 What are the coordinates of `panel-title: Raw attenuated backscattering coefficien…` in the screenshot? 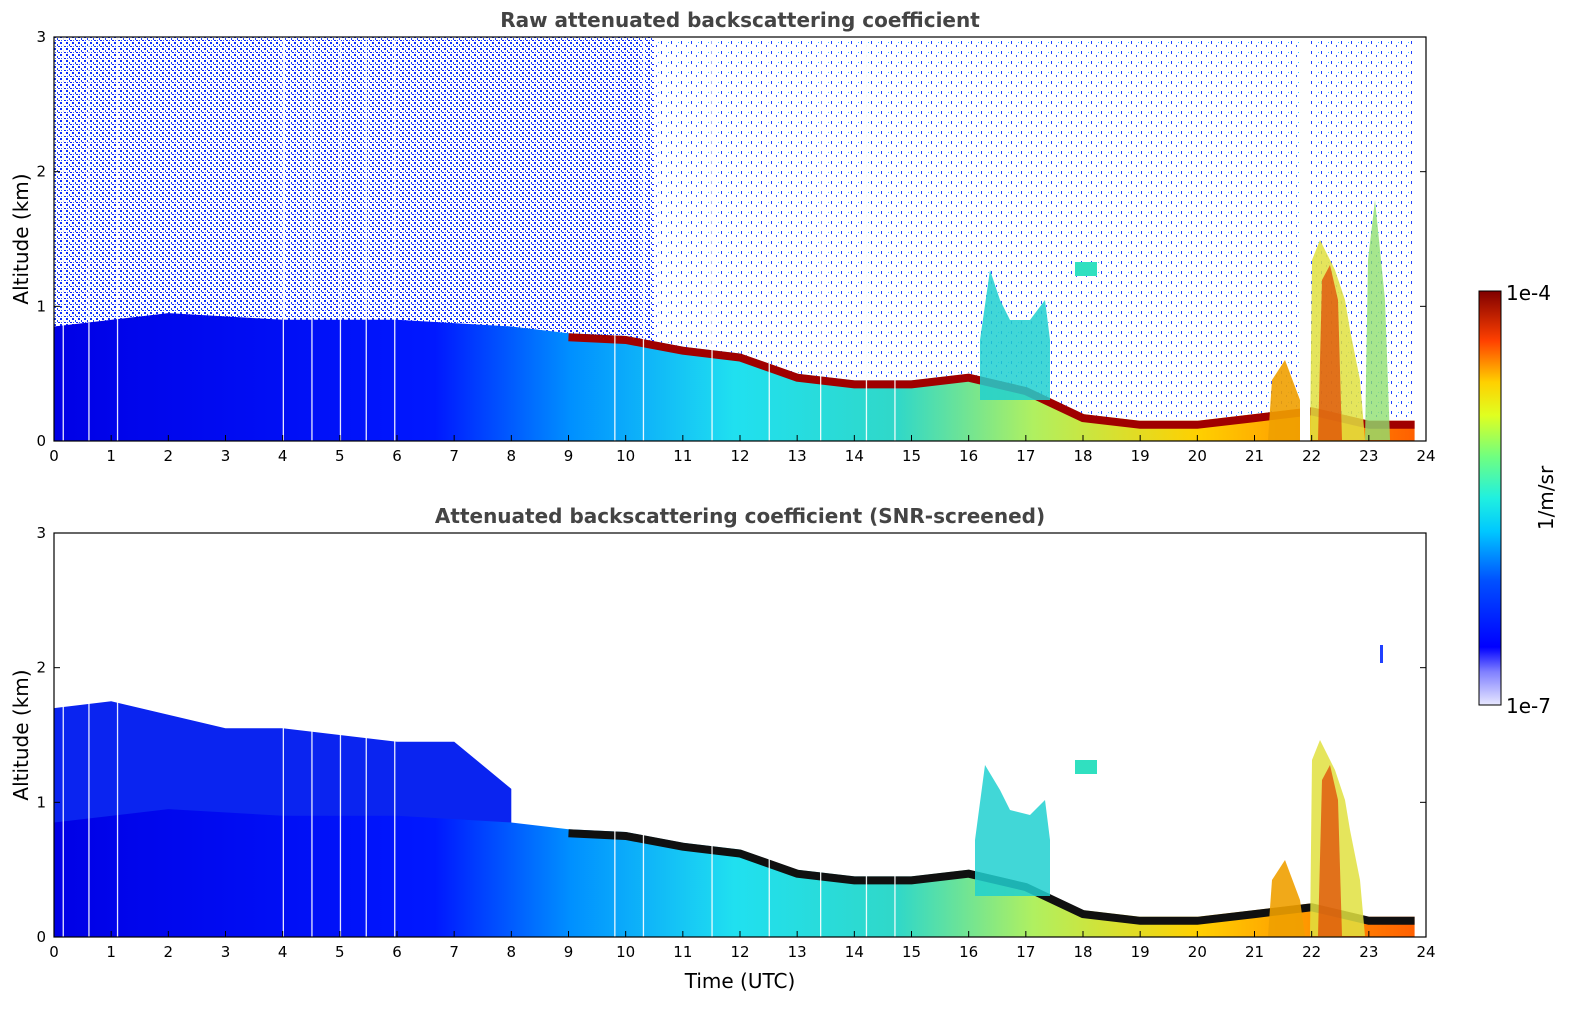 It's located at (740, 20).